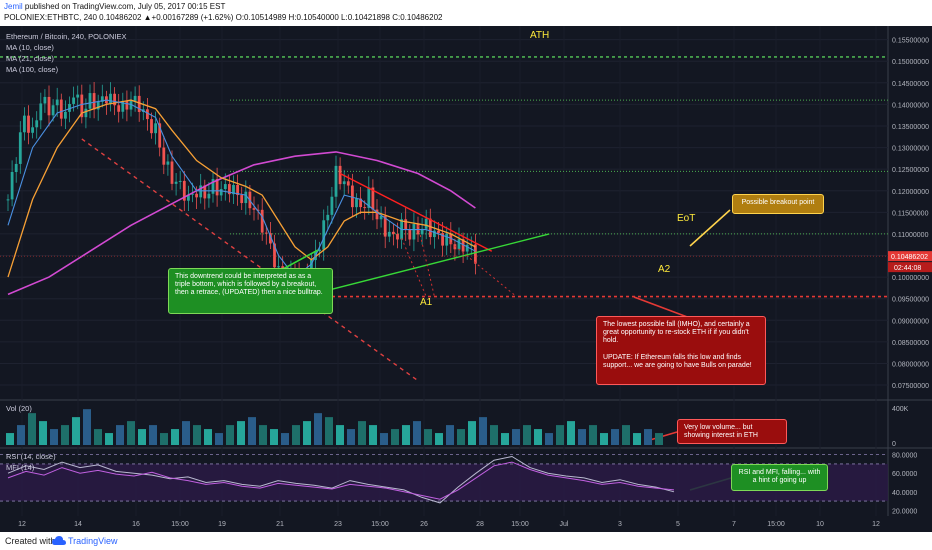 This screenshot has height=550, width=932. Describe the element at coordinates (19, 408) in the screenshot. I see `legend-volume: Vol (20)` at that location.